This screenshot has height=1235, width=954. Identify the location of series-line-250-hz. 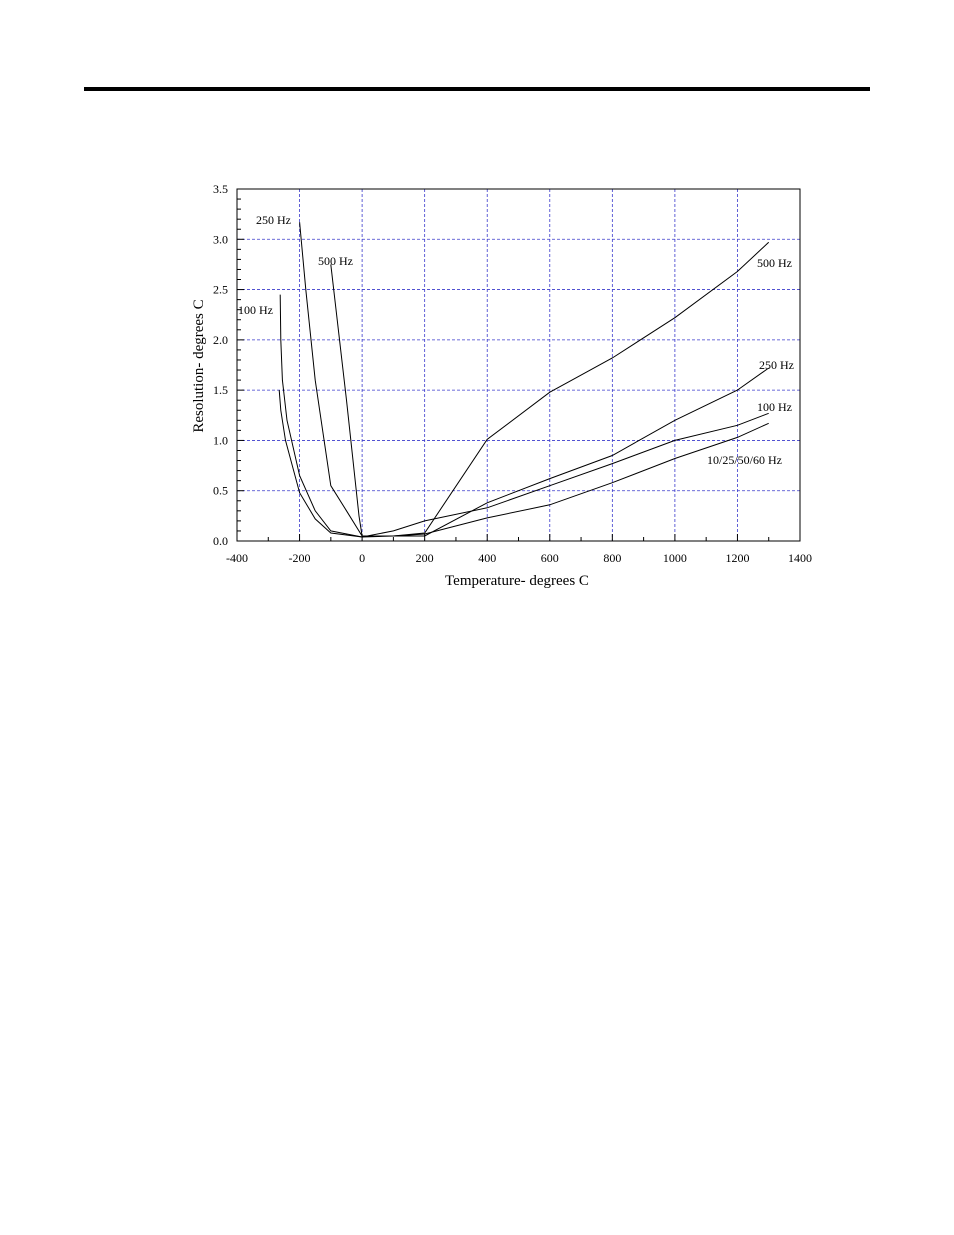
(534, 379).